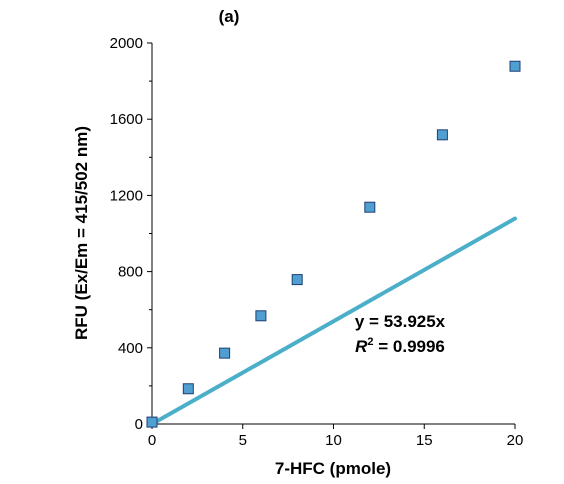 Image resolution: width=564 pixels, height=484 pixels. Describe the element at coordinates (126, 195) in the screenshot. I see `y-tick-label: 1200` at that location.